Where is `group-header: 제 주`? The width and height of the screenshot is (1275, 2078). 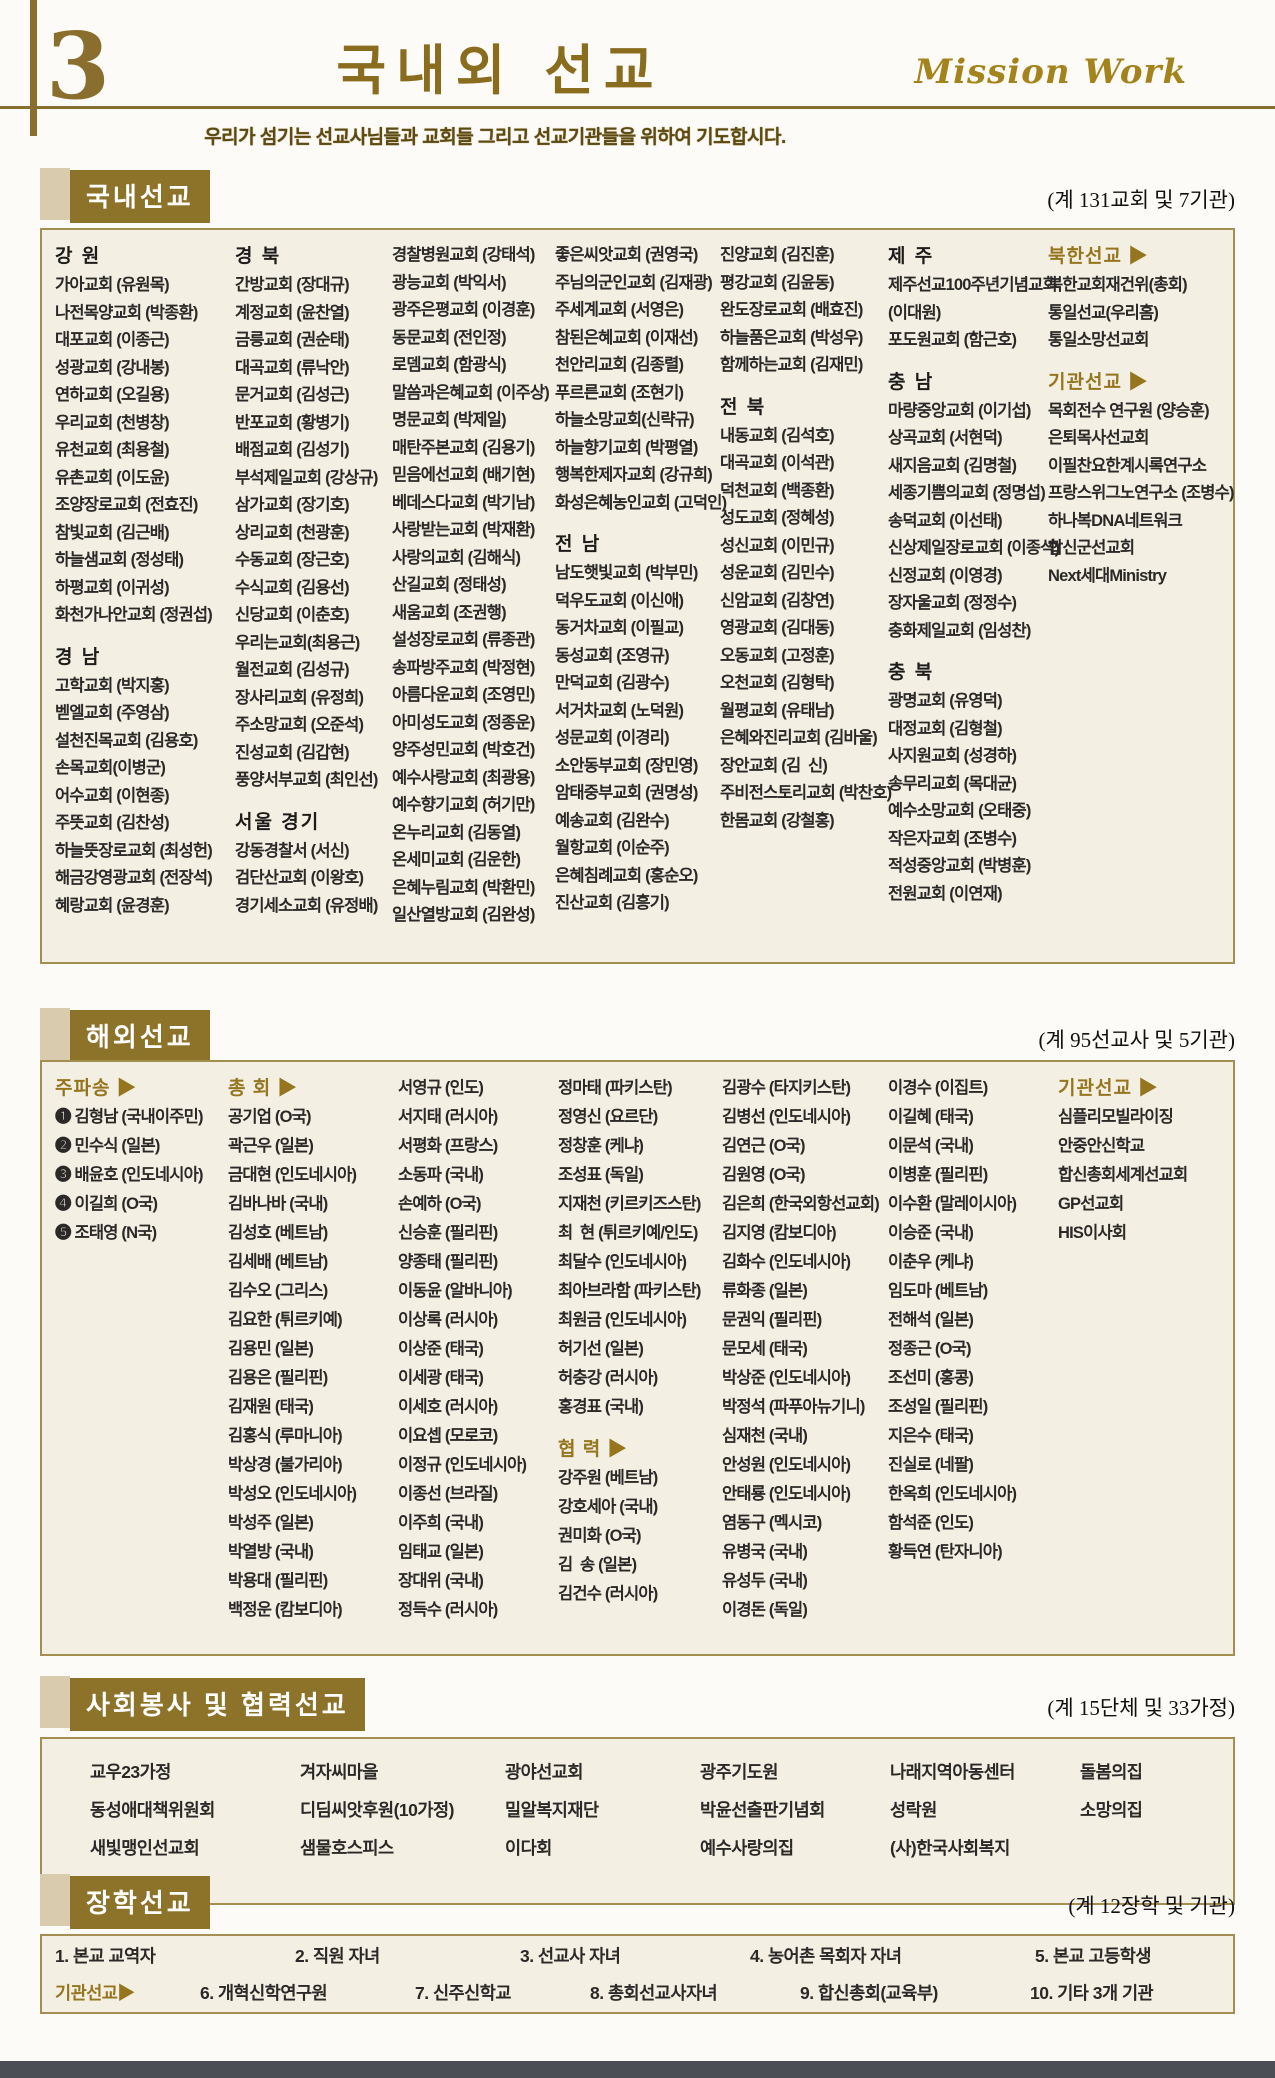 group-header: 제 주 is located at coordinates (911, 256).